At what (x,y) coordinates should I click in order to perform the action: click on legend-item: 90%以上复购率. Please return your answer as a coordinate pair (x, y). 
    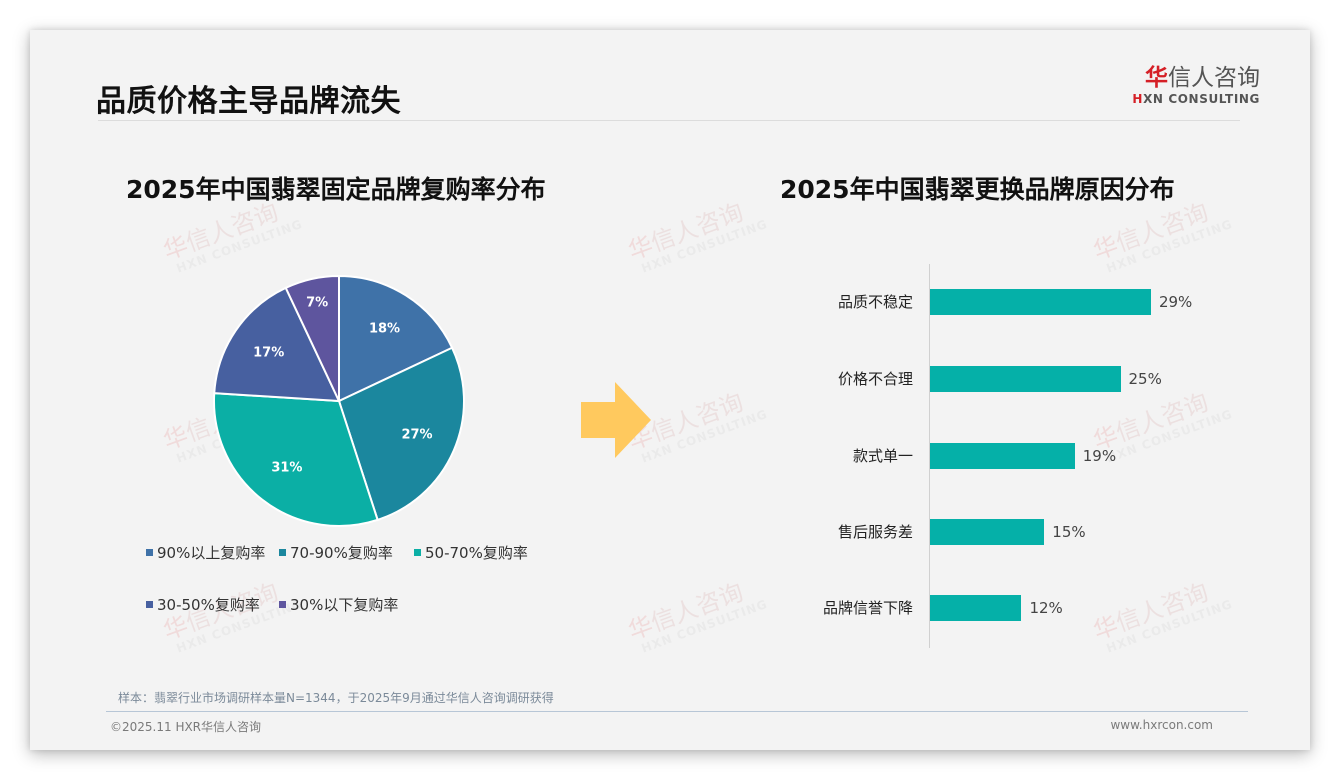
    Looking at the image, I should click on (205, 552).